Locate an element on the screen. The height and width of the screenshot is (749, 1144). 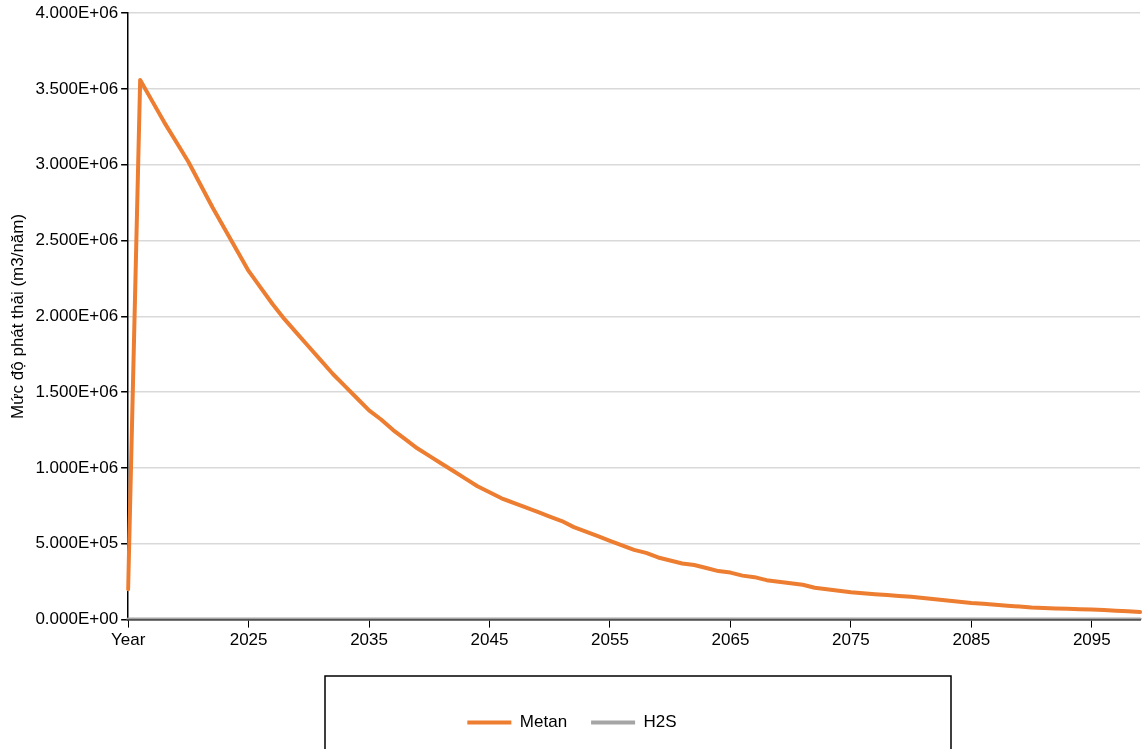
x-tick-label: 2085 is located at coordinates (971, 640).